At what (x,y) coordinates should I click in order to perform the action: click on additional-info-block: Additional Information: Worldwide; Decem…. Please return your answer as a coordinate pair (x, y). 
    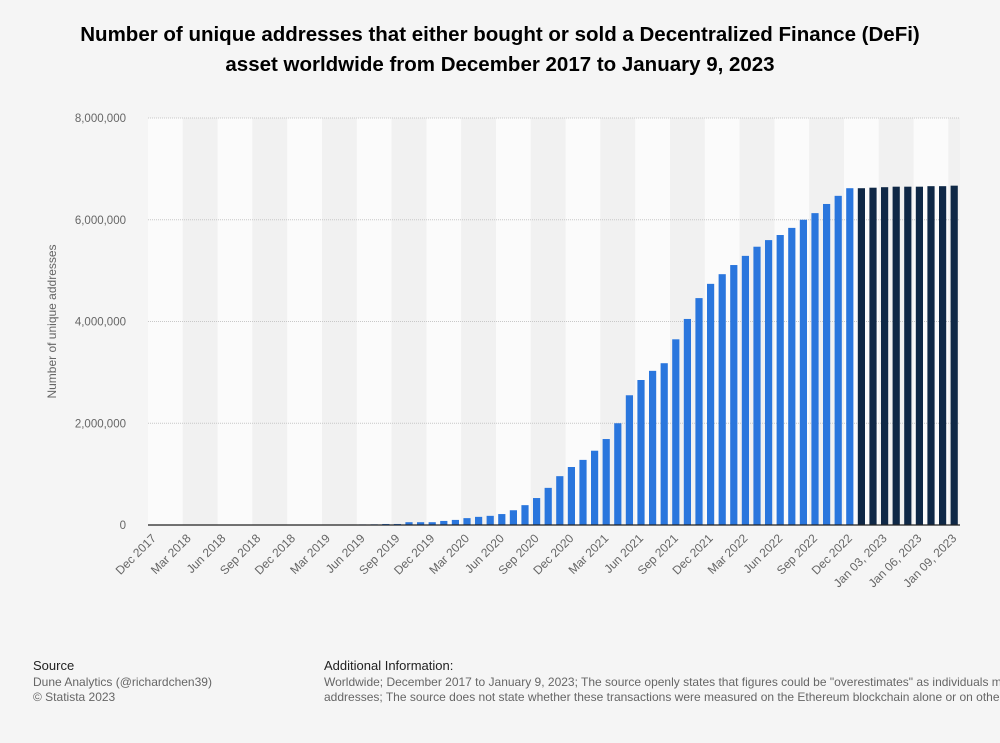
    Looking at the image, I should click on (662, 681).